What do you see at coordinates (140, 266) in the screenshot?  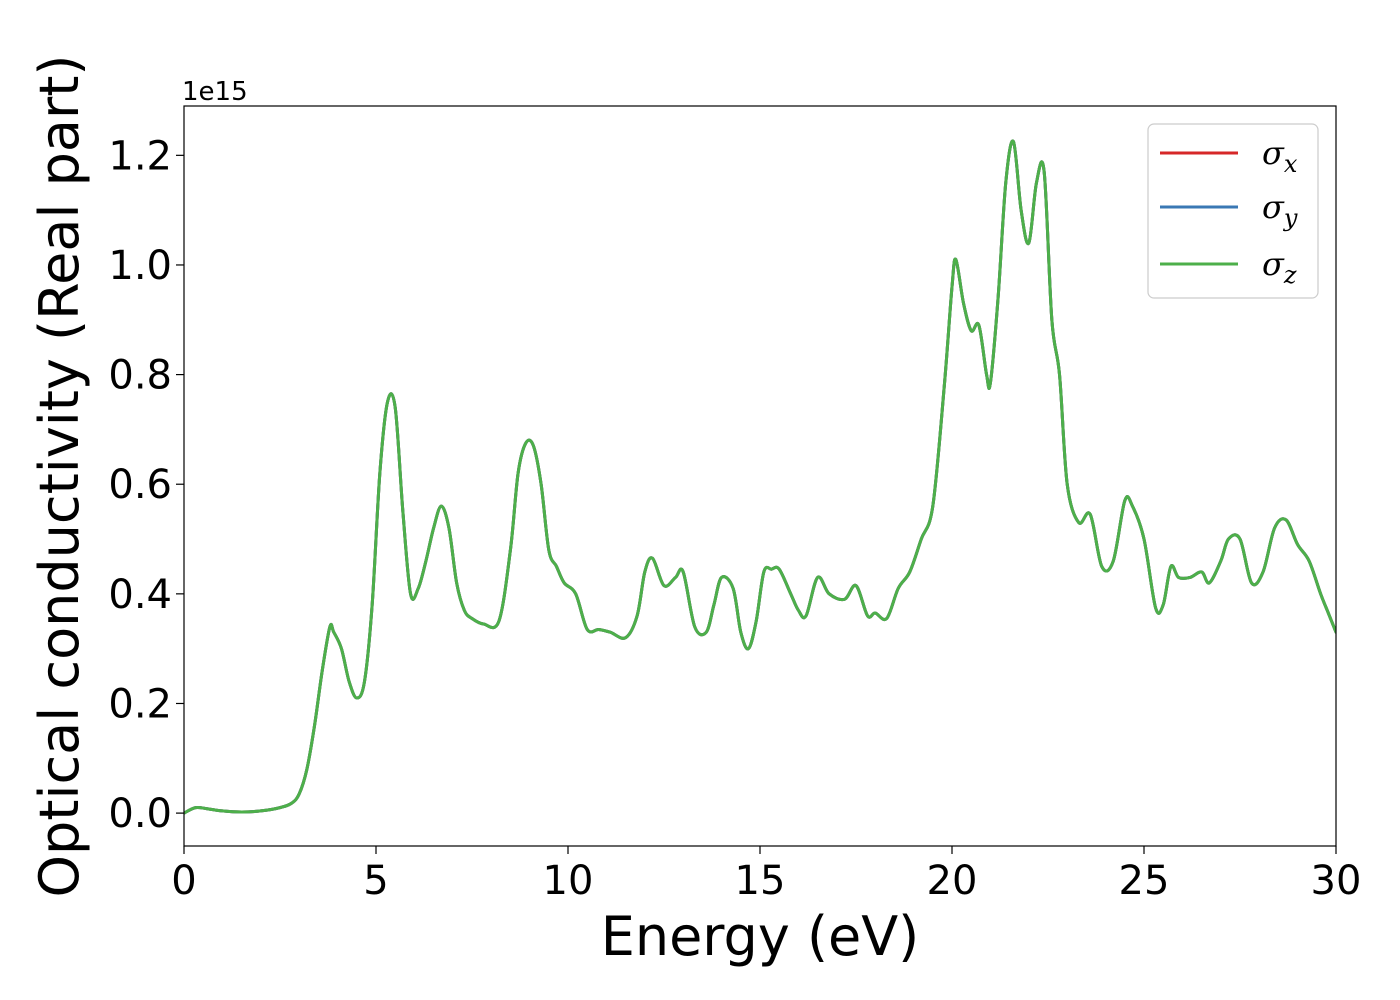 I see `y-tick-label: 1.0` at bounding box center [140, 266].